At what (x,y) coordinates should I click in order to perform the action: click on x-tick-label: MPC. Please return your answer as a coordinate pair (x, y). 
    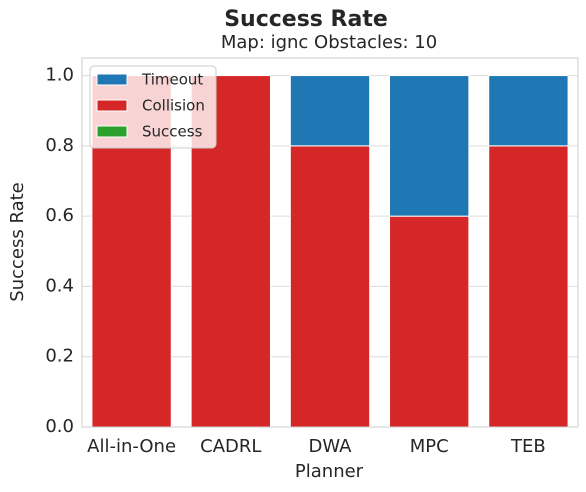
    Looking at the image, I should click on (429, 446).